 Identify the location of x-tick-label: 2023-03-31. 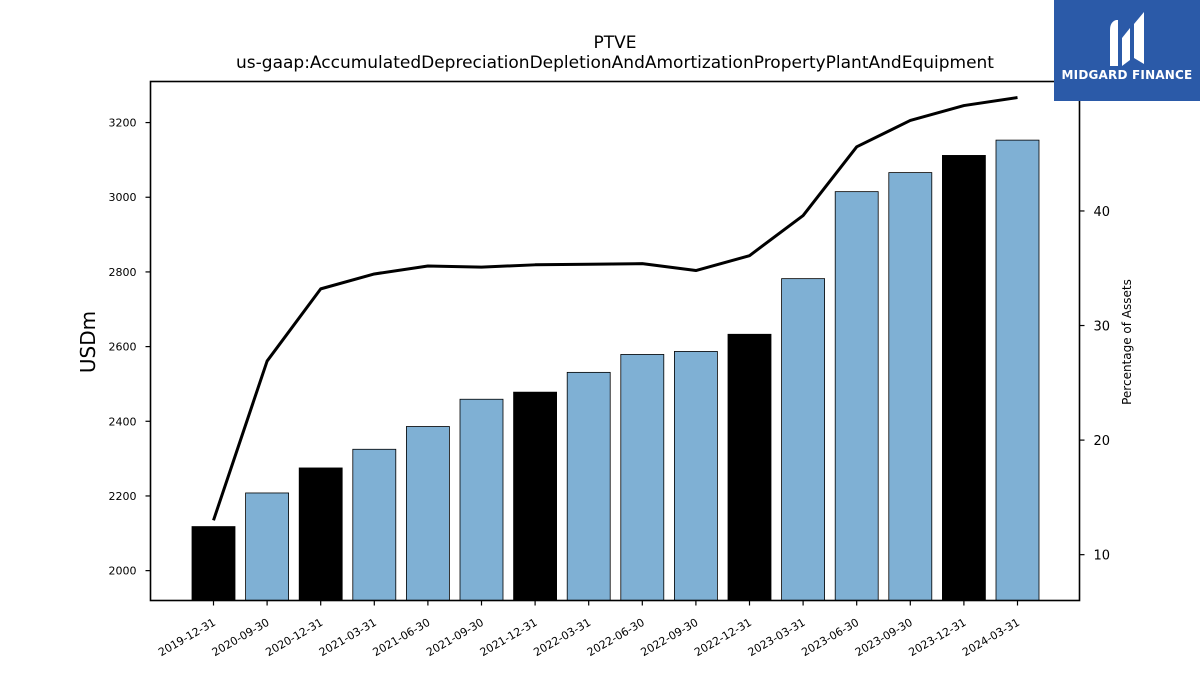
(777, 637).